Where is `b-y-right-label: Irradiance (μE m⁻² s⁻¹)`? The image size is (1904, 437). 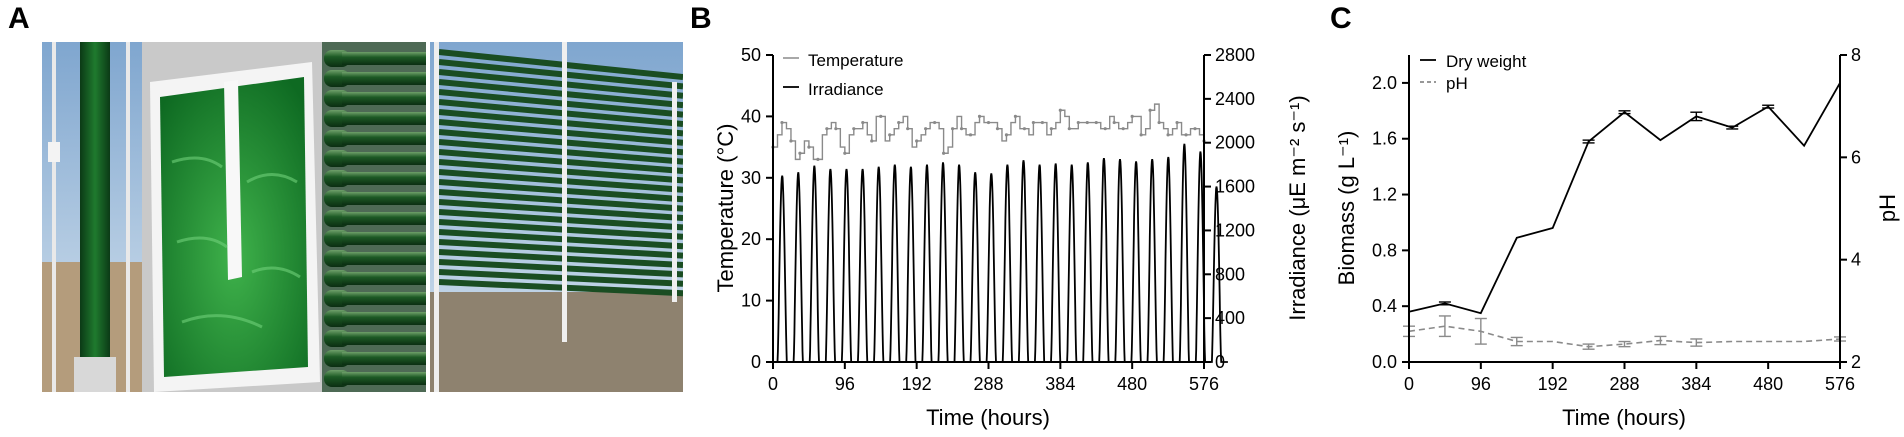 b-y-right-label: Irradiance (μE m⁻² s⁻¹) is located at coordinates (1297, 207).